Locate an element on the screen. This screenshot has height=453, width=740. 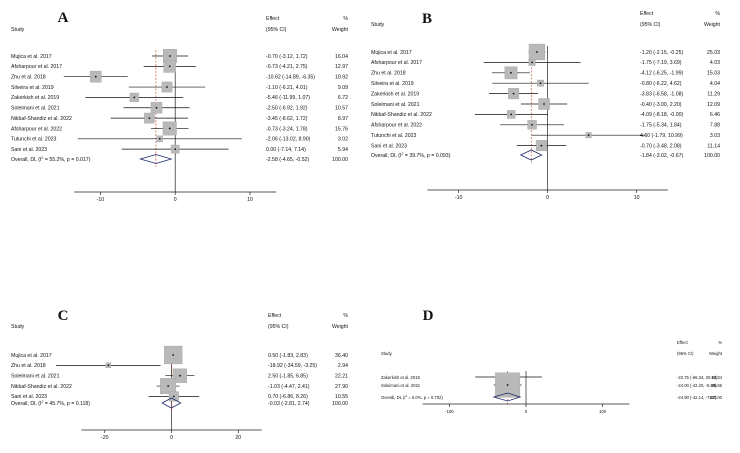
weight-label: 36.40 is located at coordinates (341, 356).